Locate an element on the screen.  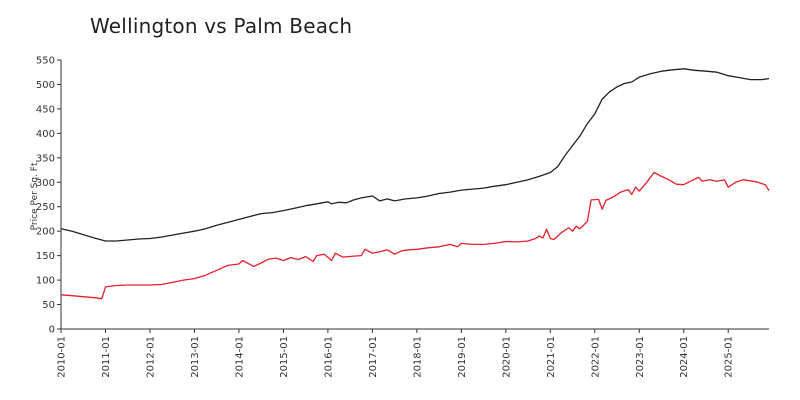
y-tick-label: 300 is located at coordinates (45, 183).